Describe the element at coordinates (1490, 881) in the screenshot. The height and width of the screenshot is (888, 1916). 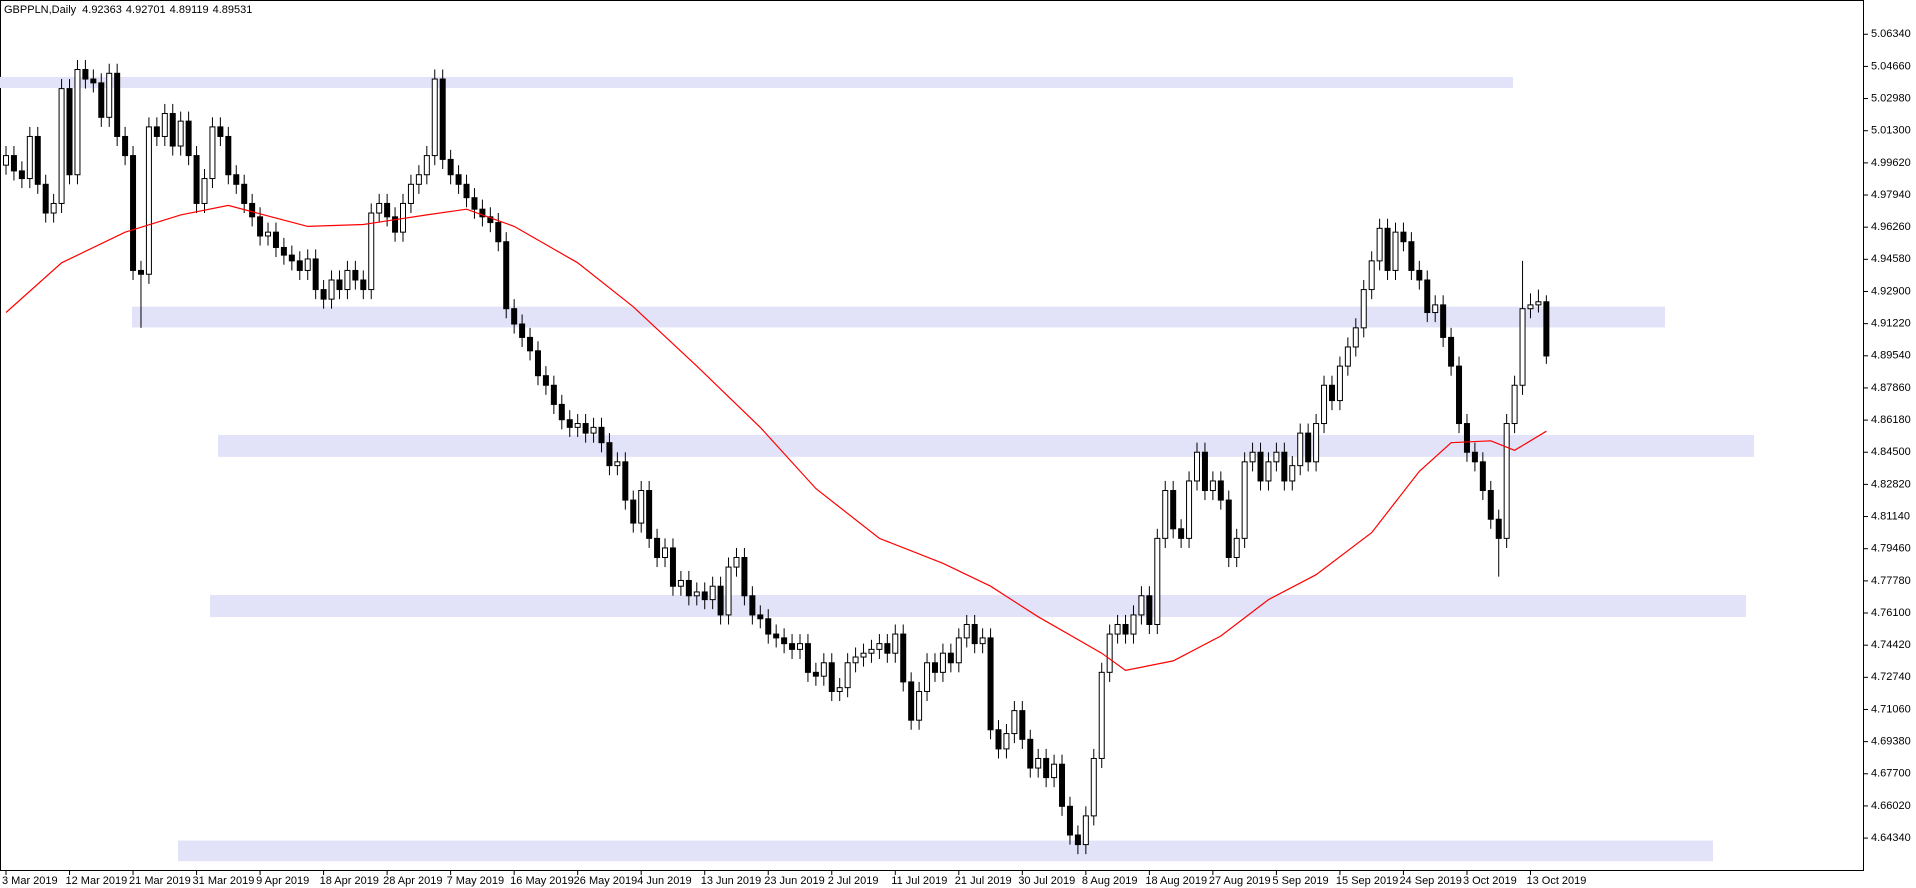
I see `x-tick-label: 3 Oct 2019` at that location.